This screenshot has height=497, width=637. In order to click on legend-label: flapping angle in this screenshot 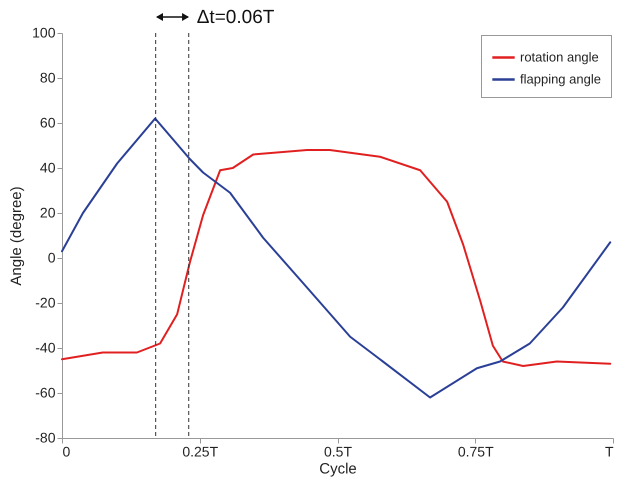, I will do `click(560, 79)`.